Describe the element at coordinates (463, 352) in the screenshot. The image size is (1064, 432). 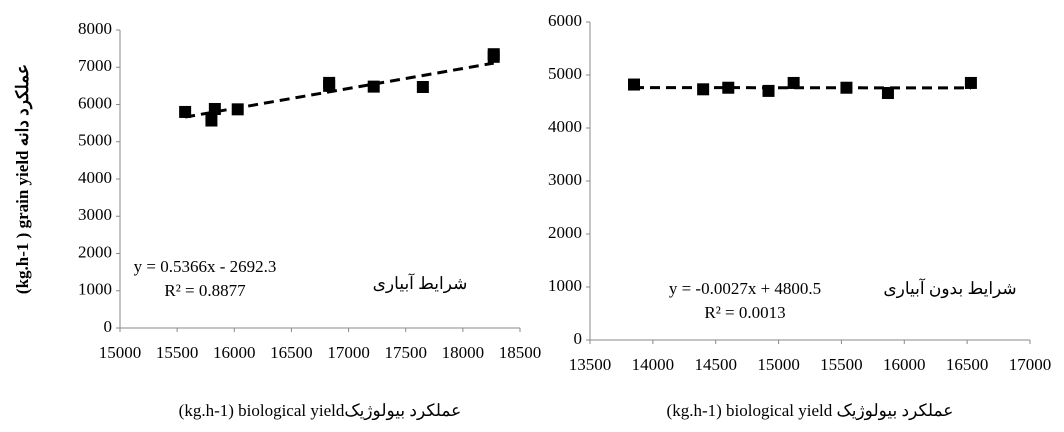
I see `x-tick-label: 18000` at that location.